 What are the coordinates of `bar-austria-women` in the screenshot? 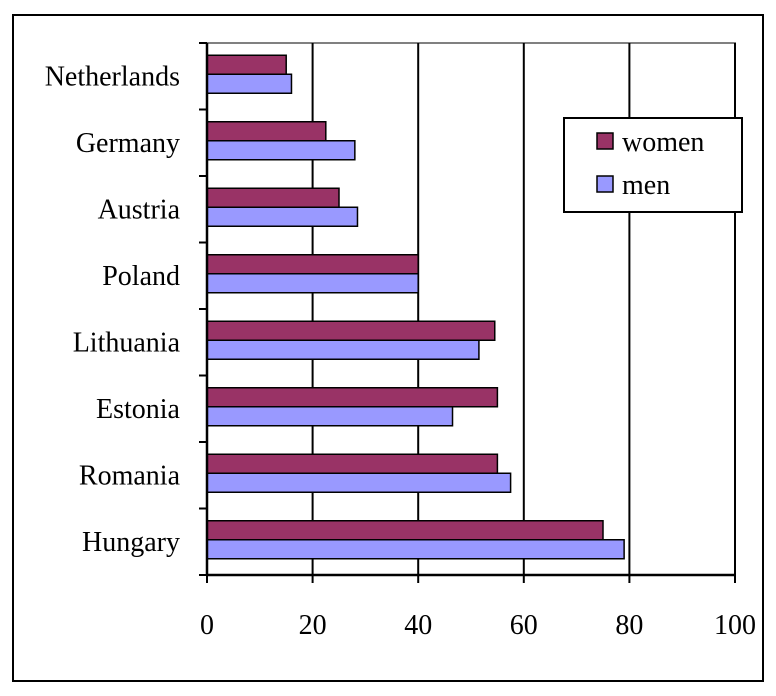 It's located at (273, 197).